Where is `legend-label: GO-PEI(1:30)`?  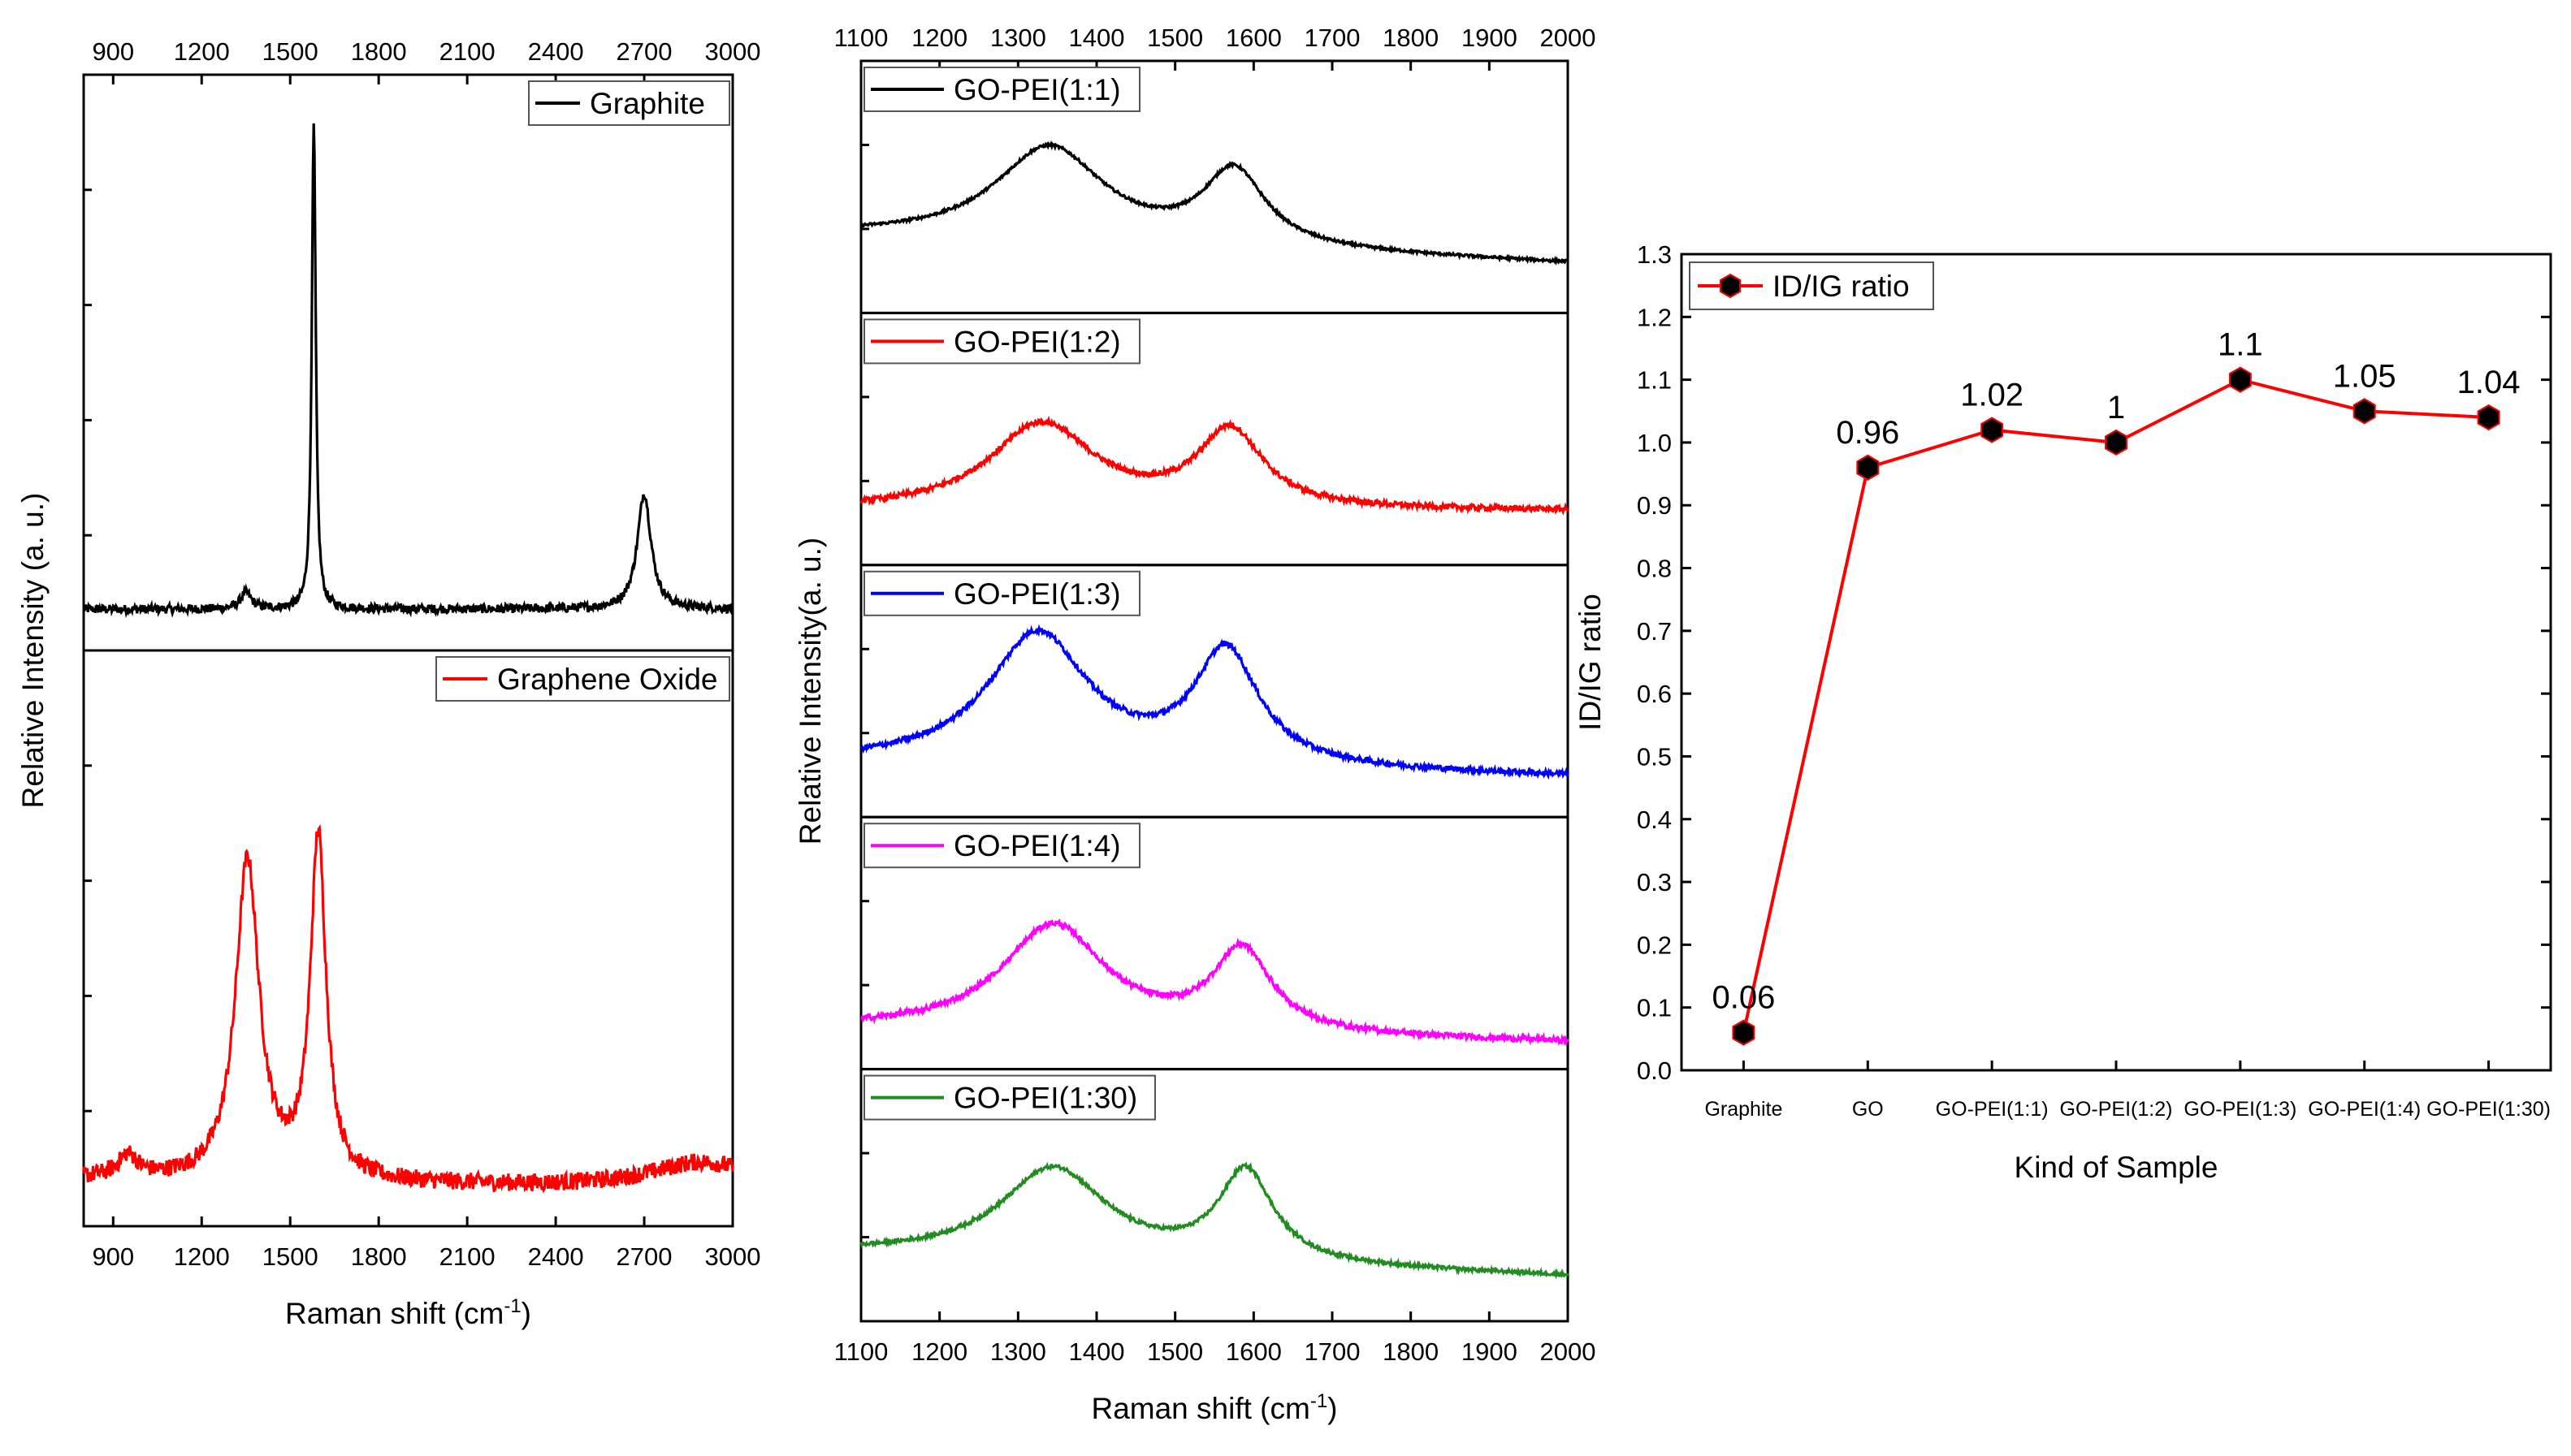 legend-label: GO-PEI(1:30) is located at coordinates (1045, 1098).